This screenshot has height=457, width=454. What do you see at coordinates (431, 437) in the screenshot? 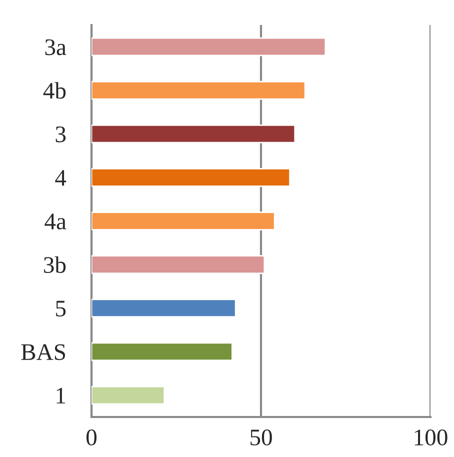
I see `x-tick-label: 100` at bounding box center [431, 437].